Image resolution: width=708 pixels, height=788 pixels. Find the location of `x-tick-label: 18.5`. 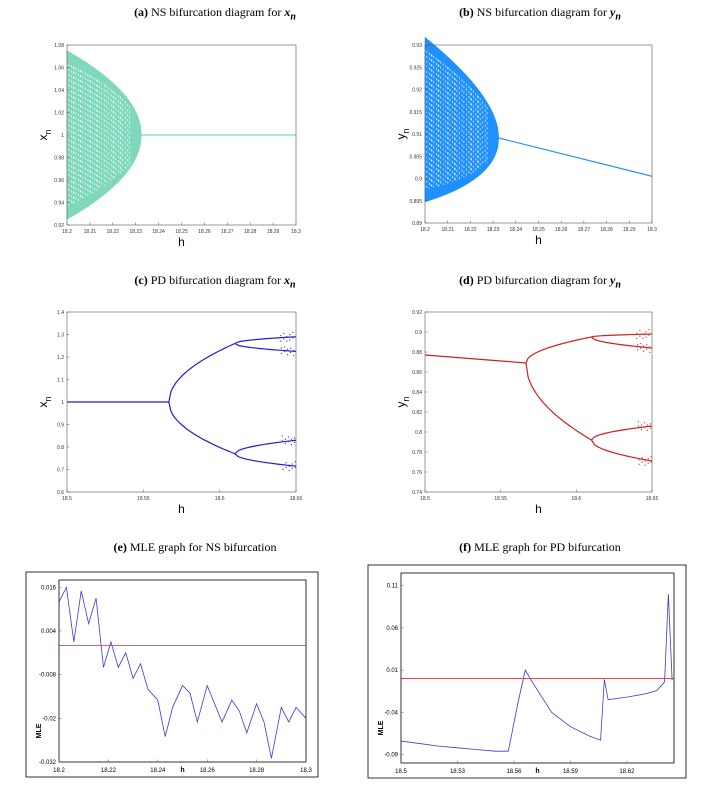

x-tick-label: 18.5 is located at coordinates (67, 499).